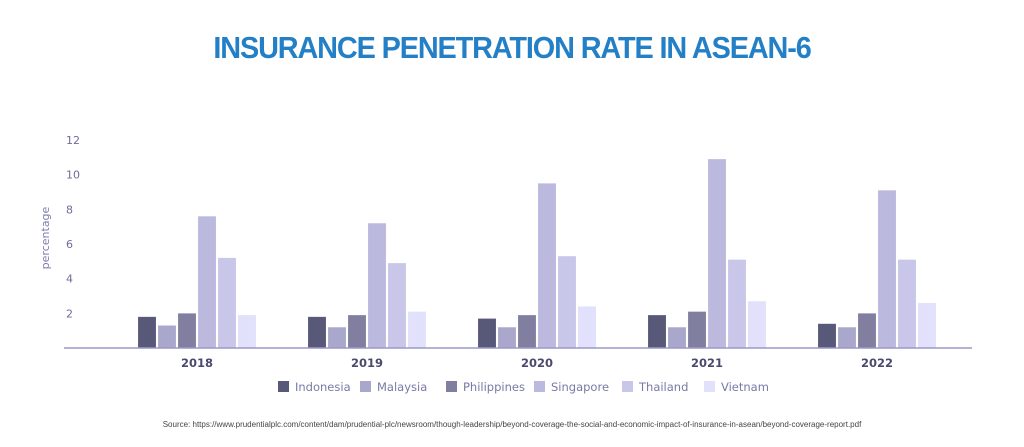  What do you see at coordinates (737, 304) in the screenshot?
I see `bar-thailand-2021` at bounding box center [737, 304].